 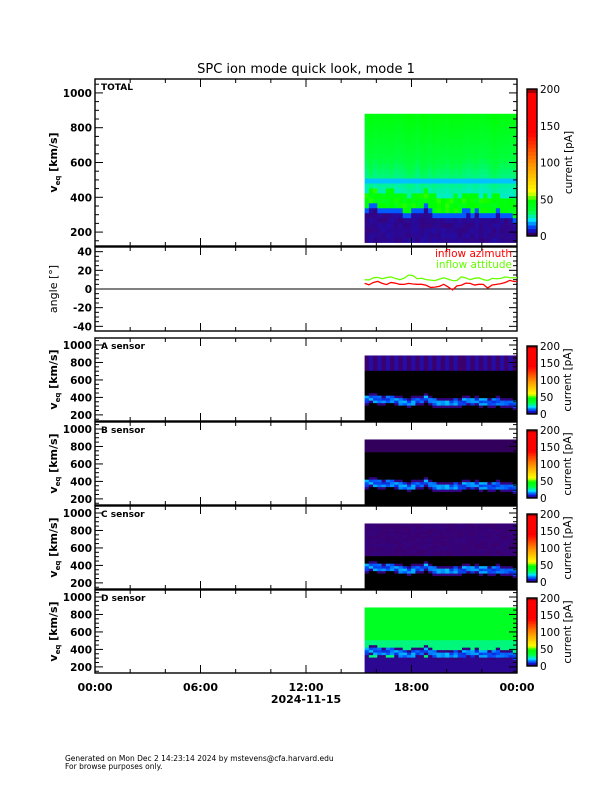 What do you see at coordinates (81, 447) in the screenshot?
I see `y-tick-label: 800` at bounding box center [81, 447].